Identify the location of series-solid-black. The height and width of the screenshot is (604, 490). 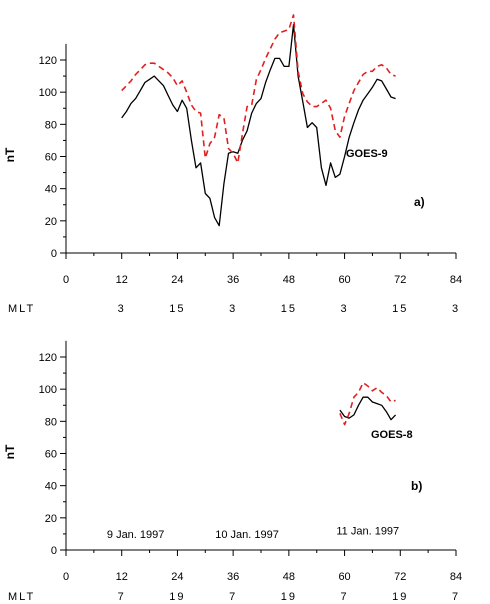
(368, 408).